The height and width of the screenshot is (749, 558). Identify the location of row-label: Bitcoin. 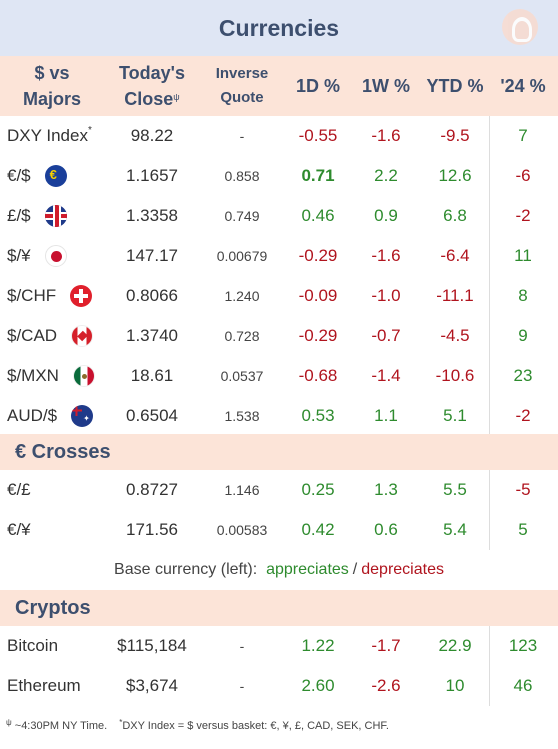
(33, 645).